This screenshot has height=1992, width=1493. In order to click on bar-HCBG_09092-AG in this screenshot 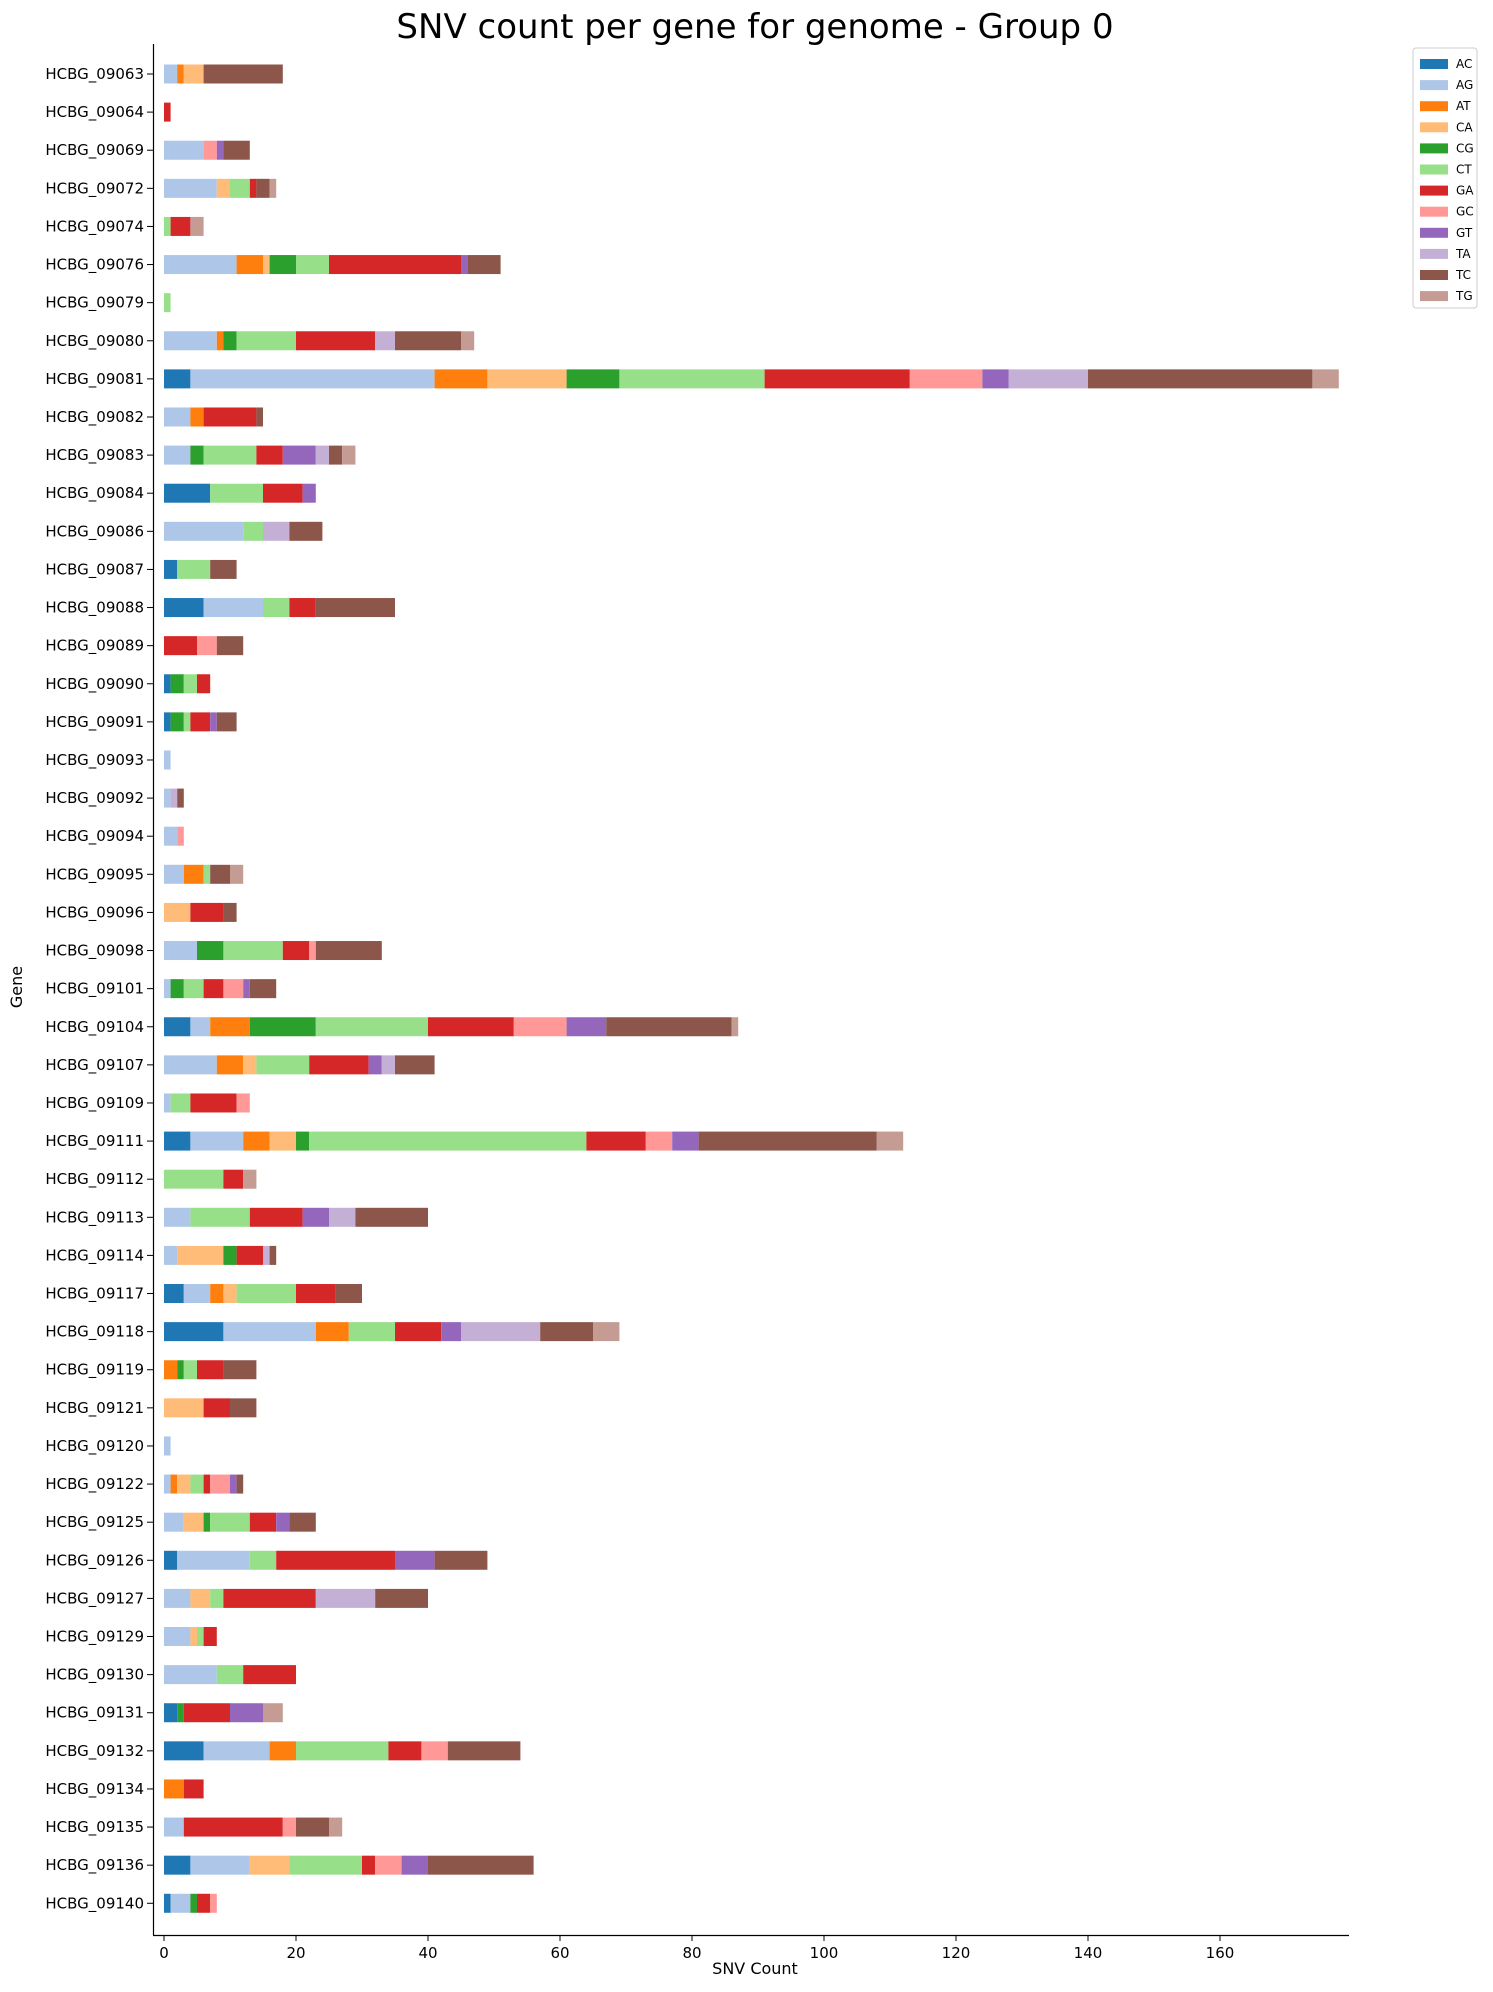, I will do `click(167, 798)`.